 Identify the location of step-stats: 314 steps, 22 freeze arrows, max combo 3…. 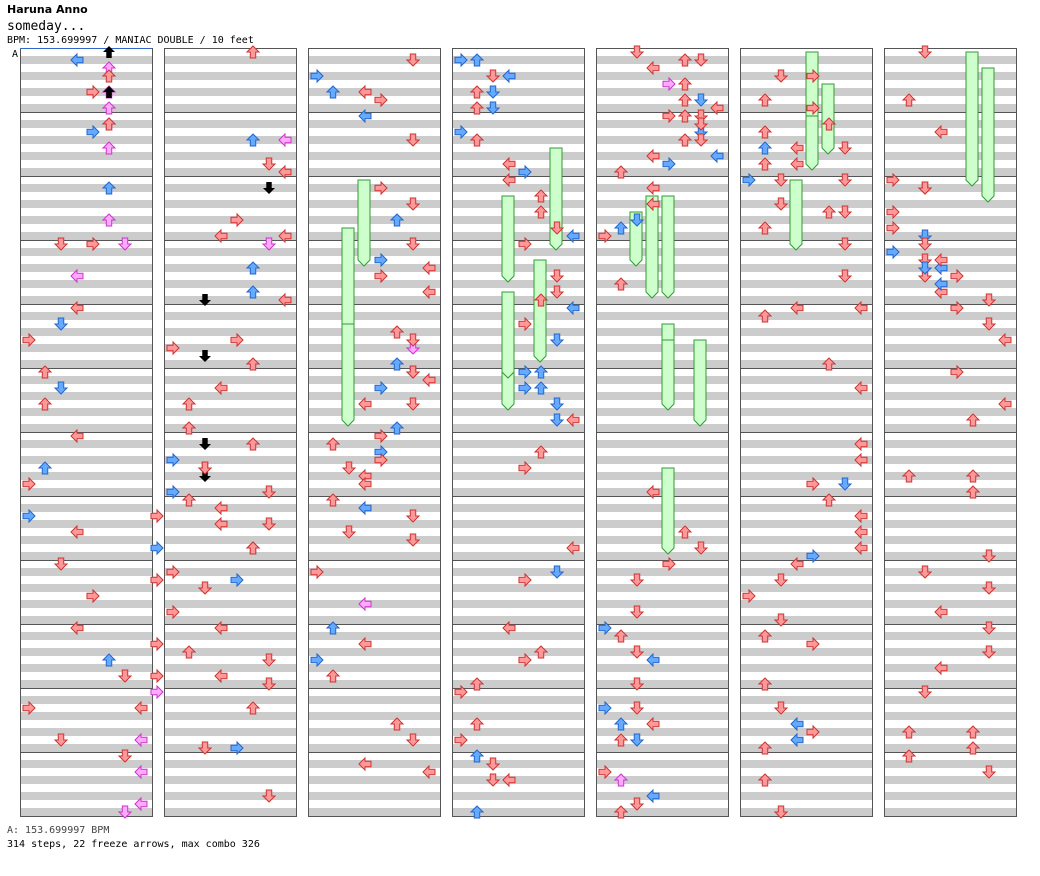
(133, 844).